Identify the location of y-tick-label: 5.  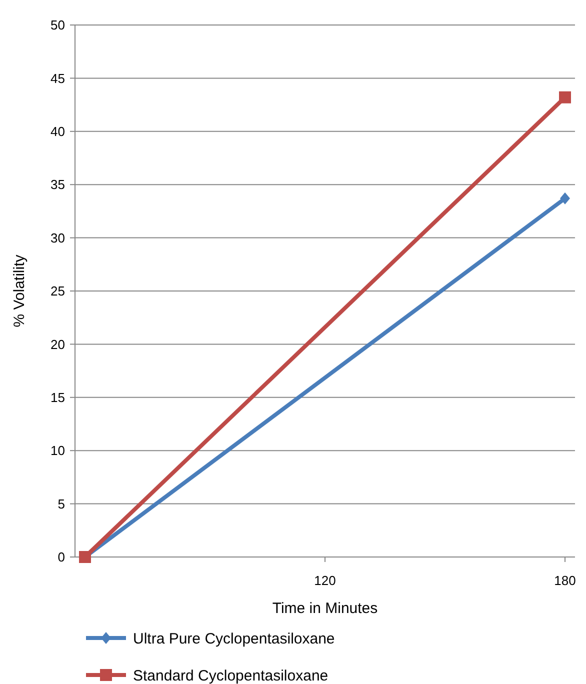
(61, 504).